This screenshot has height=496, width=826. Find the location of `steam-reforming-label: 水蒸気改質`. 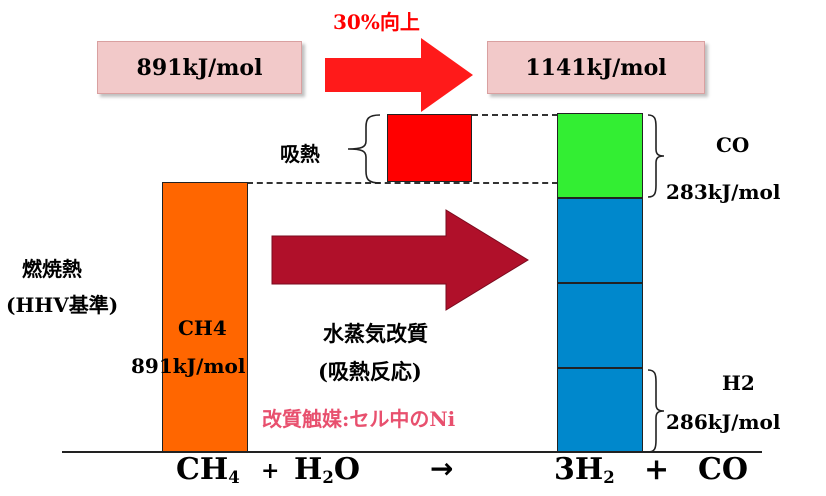

steam-reforming-label: 水蒸気改質 is located at coordinates (375, 333).